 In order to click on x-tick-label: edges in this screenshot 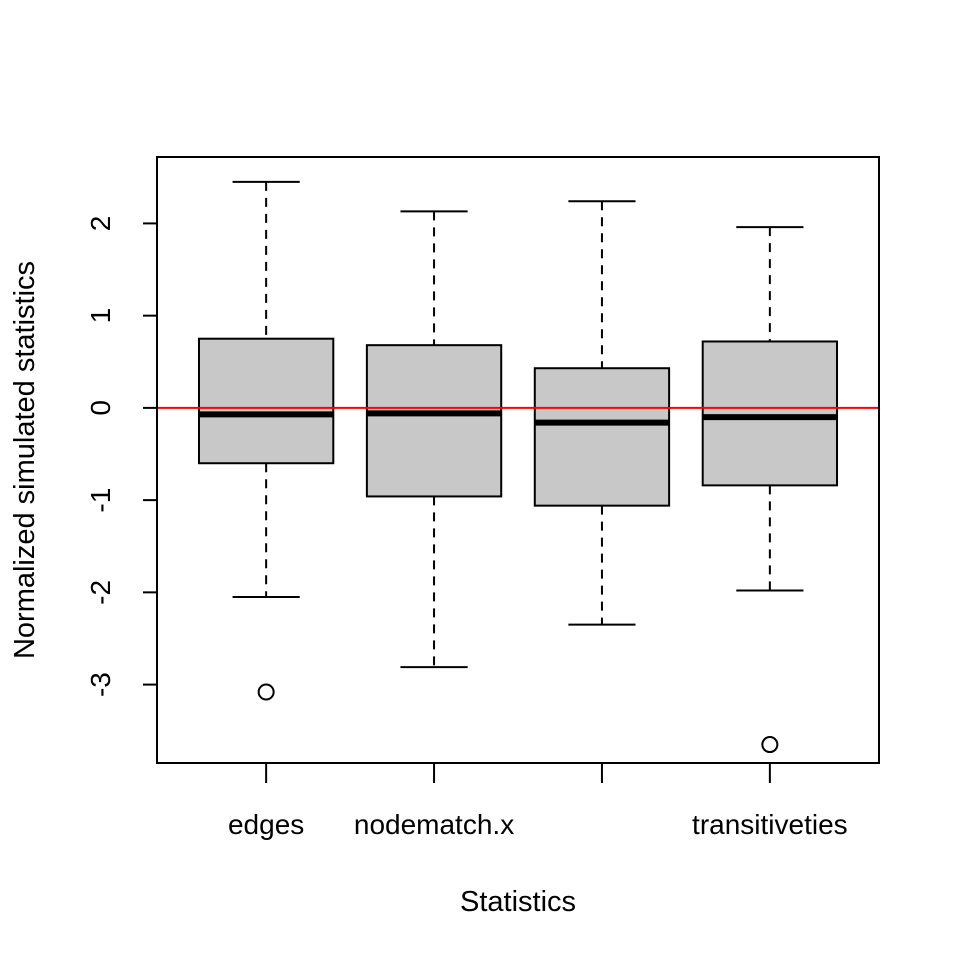, I will do `click(266, 824)`.